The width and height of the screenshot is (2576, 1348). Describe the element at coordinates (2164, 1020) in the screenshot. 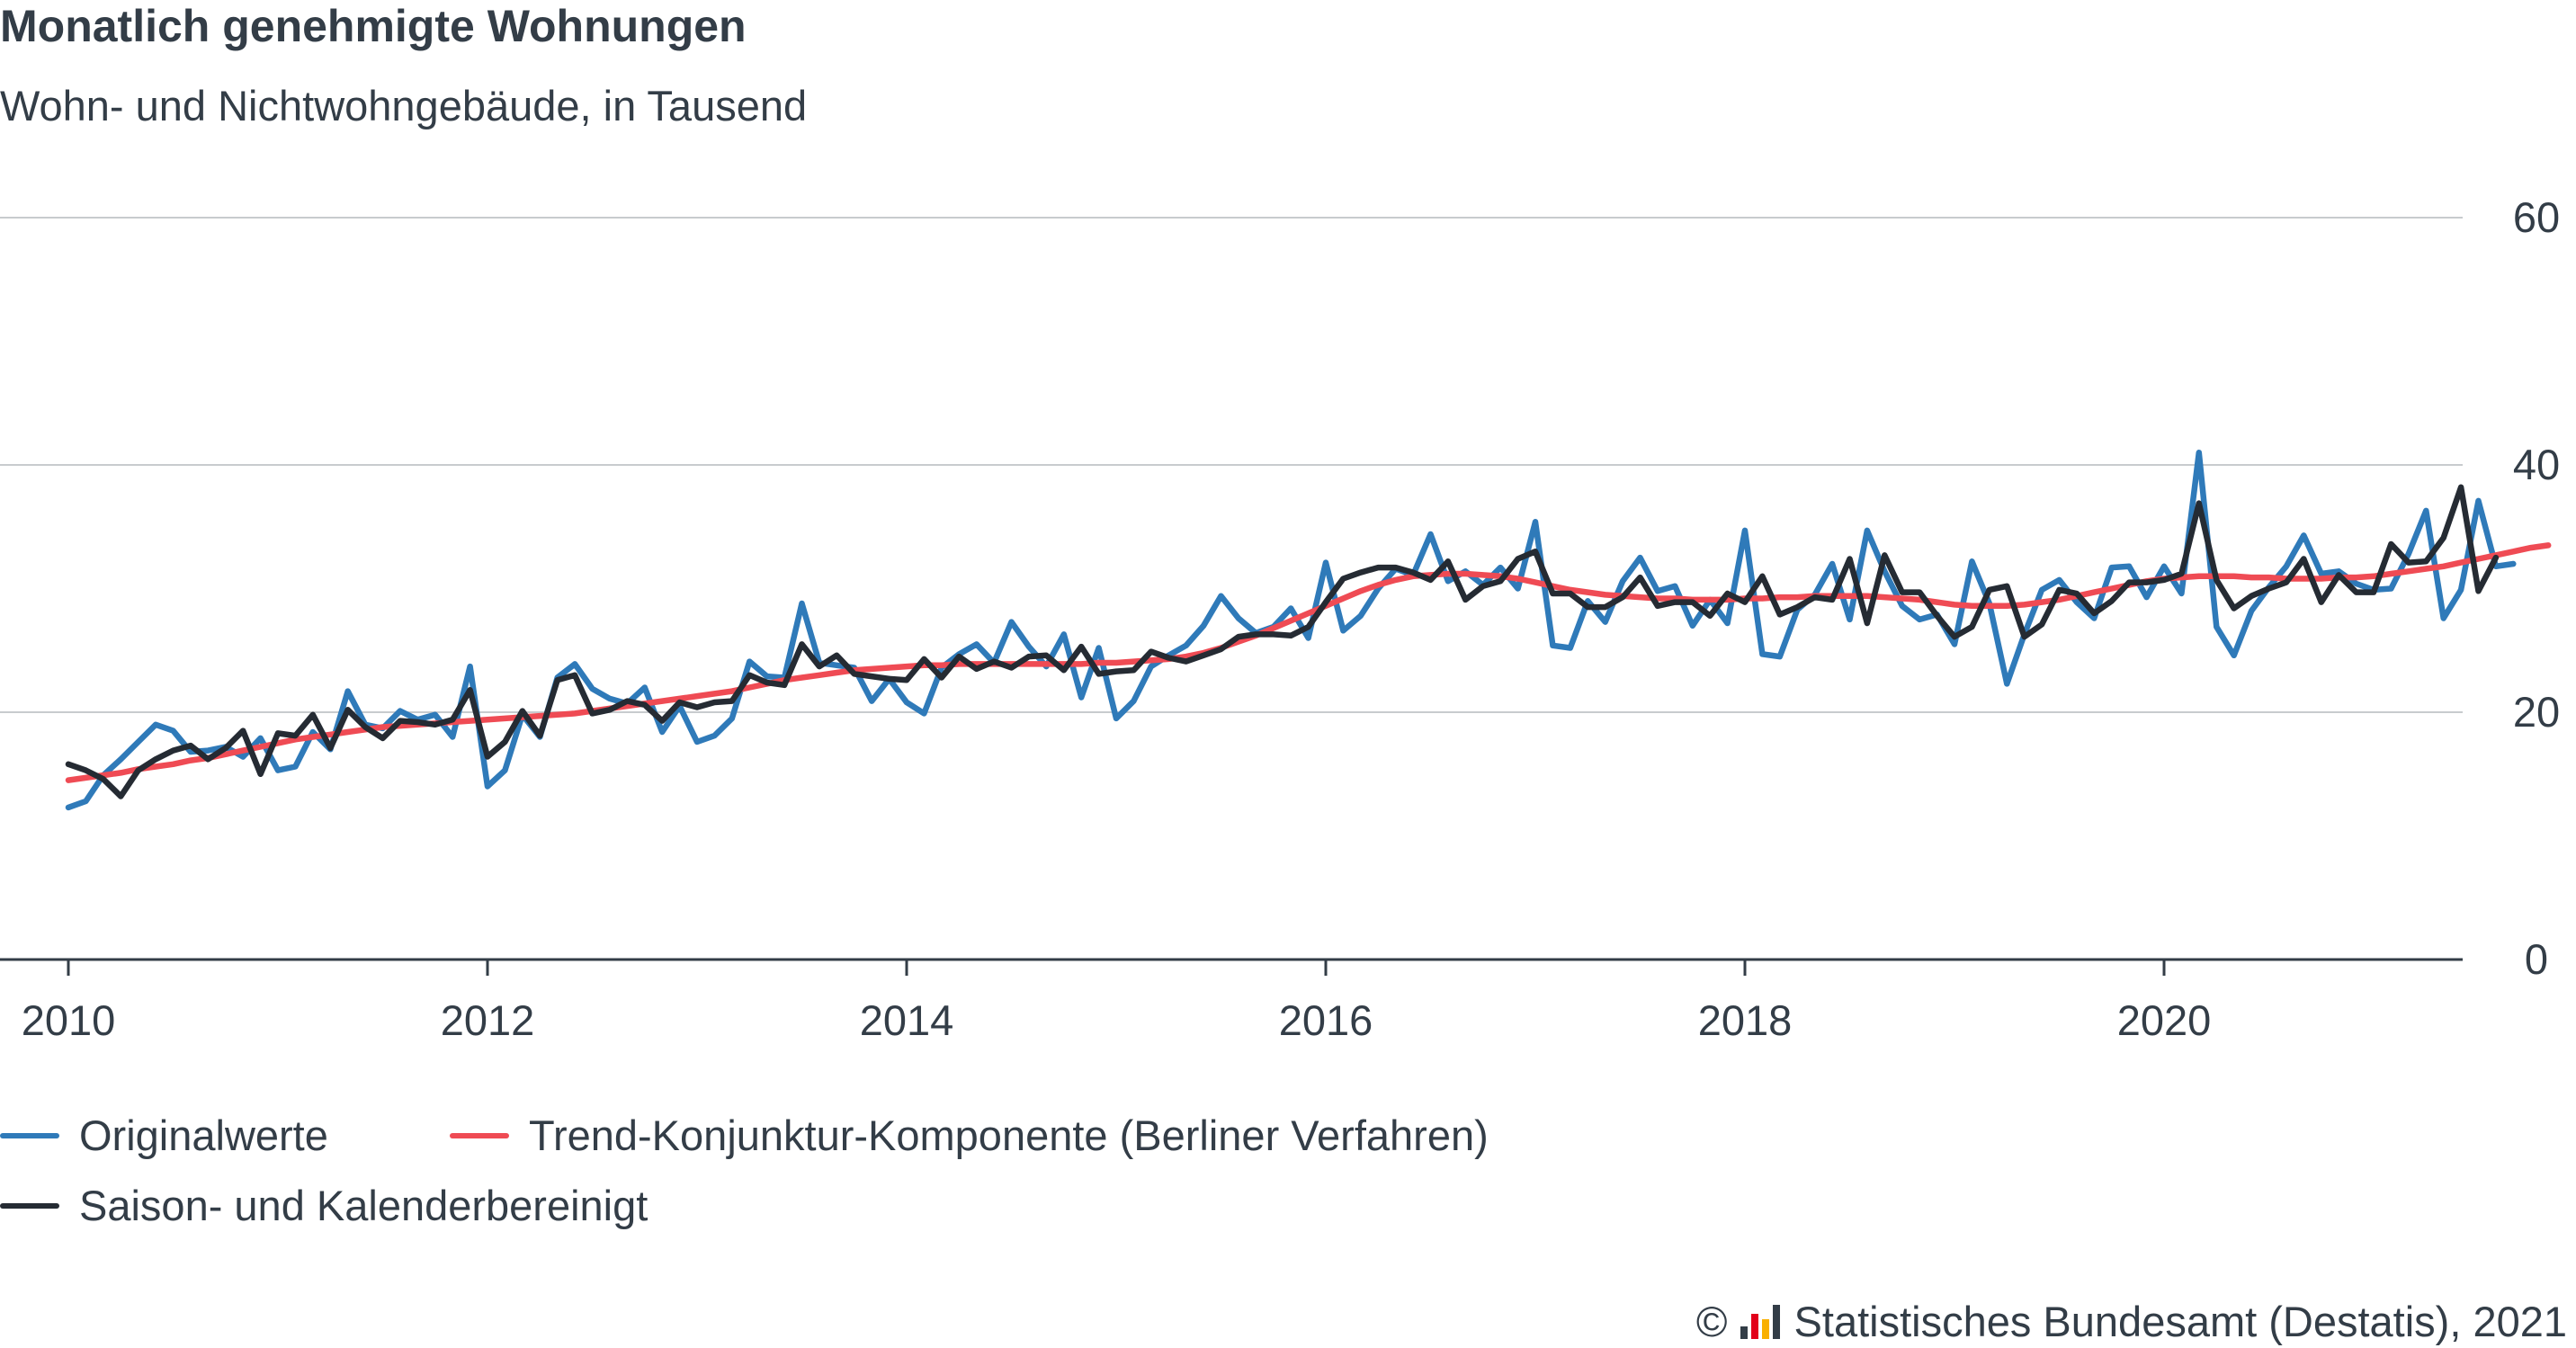

I see `x-tick-label: 2020` at that location.